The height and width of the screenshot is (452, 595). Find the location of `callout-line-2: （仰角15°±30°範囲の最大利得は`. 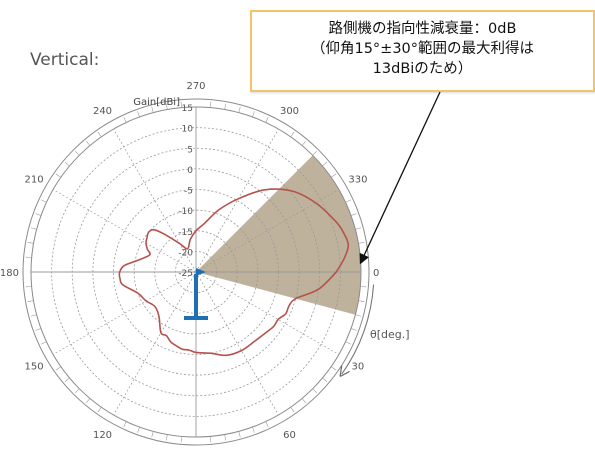

callout-line-2: （仰角15°±30°範囲の最大利得は is located at coordinates (422, 49).